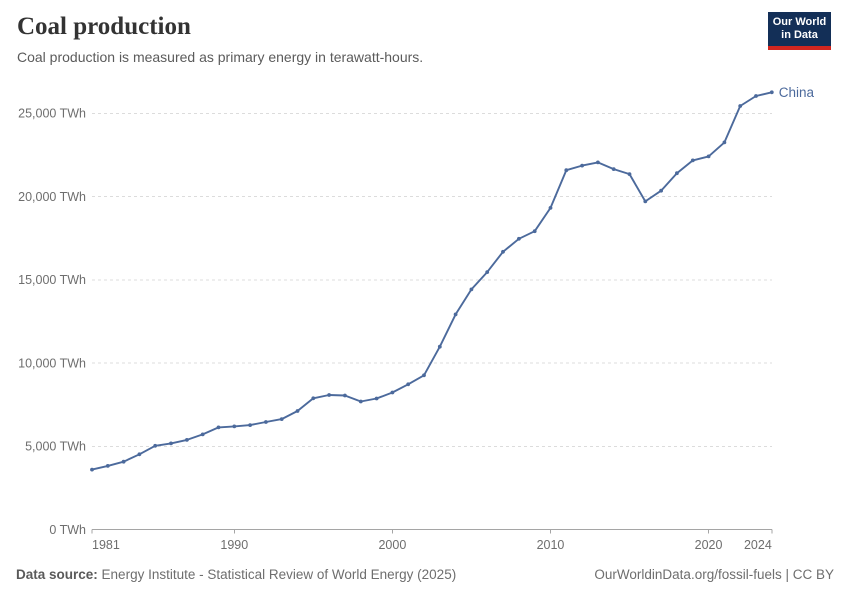 This screenshot has width=850, height=600. What do you see at coordinates (799, 22) in the screenshot?
I see `logo-text-line1: Our World` at bounding box center [799, 22].